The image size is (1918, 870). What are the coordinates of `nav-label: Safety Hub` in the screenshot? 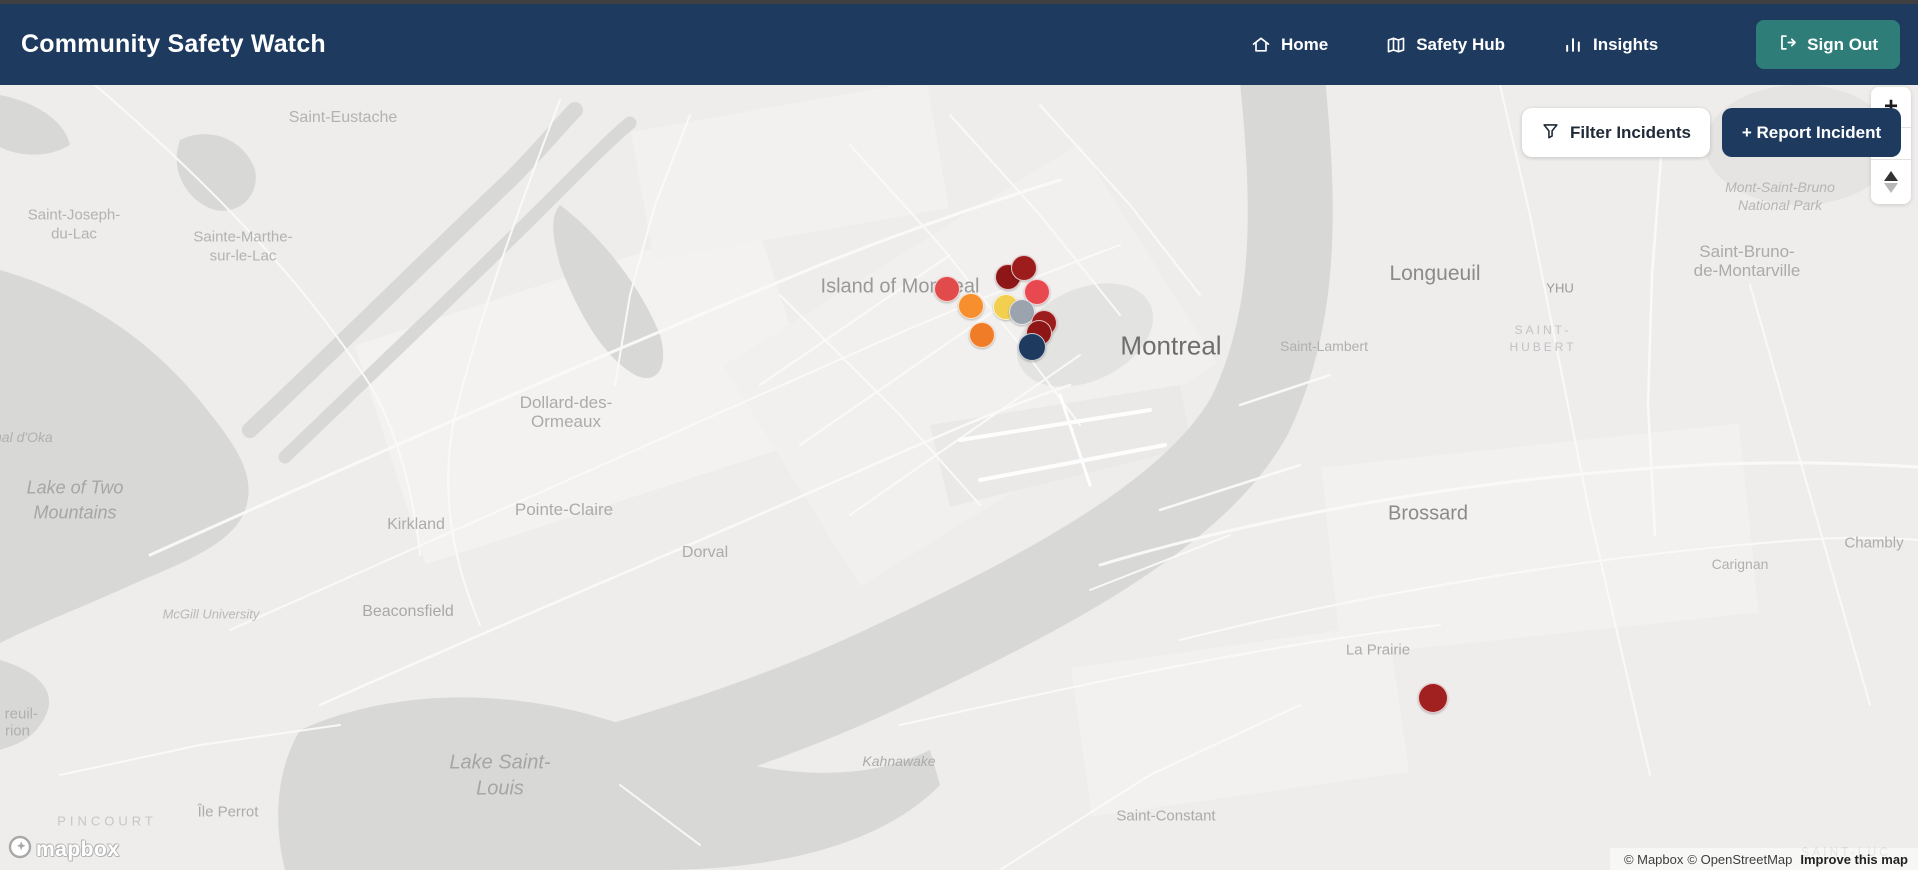 It's located at (1460, 44).